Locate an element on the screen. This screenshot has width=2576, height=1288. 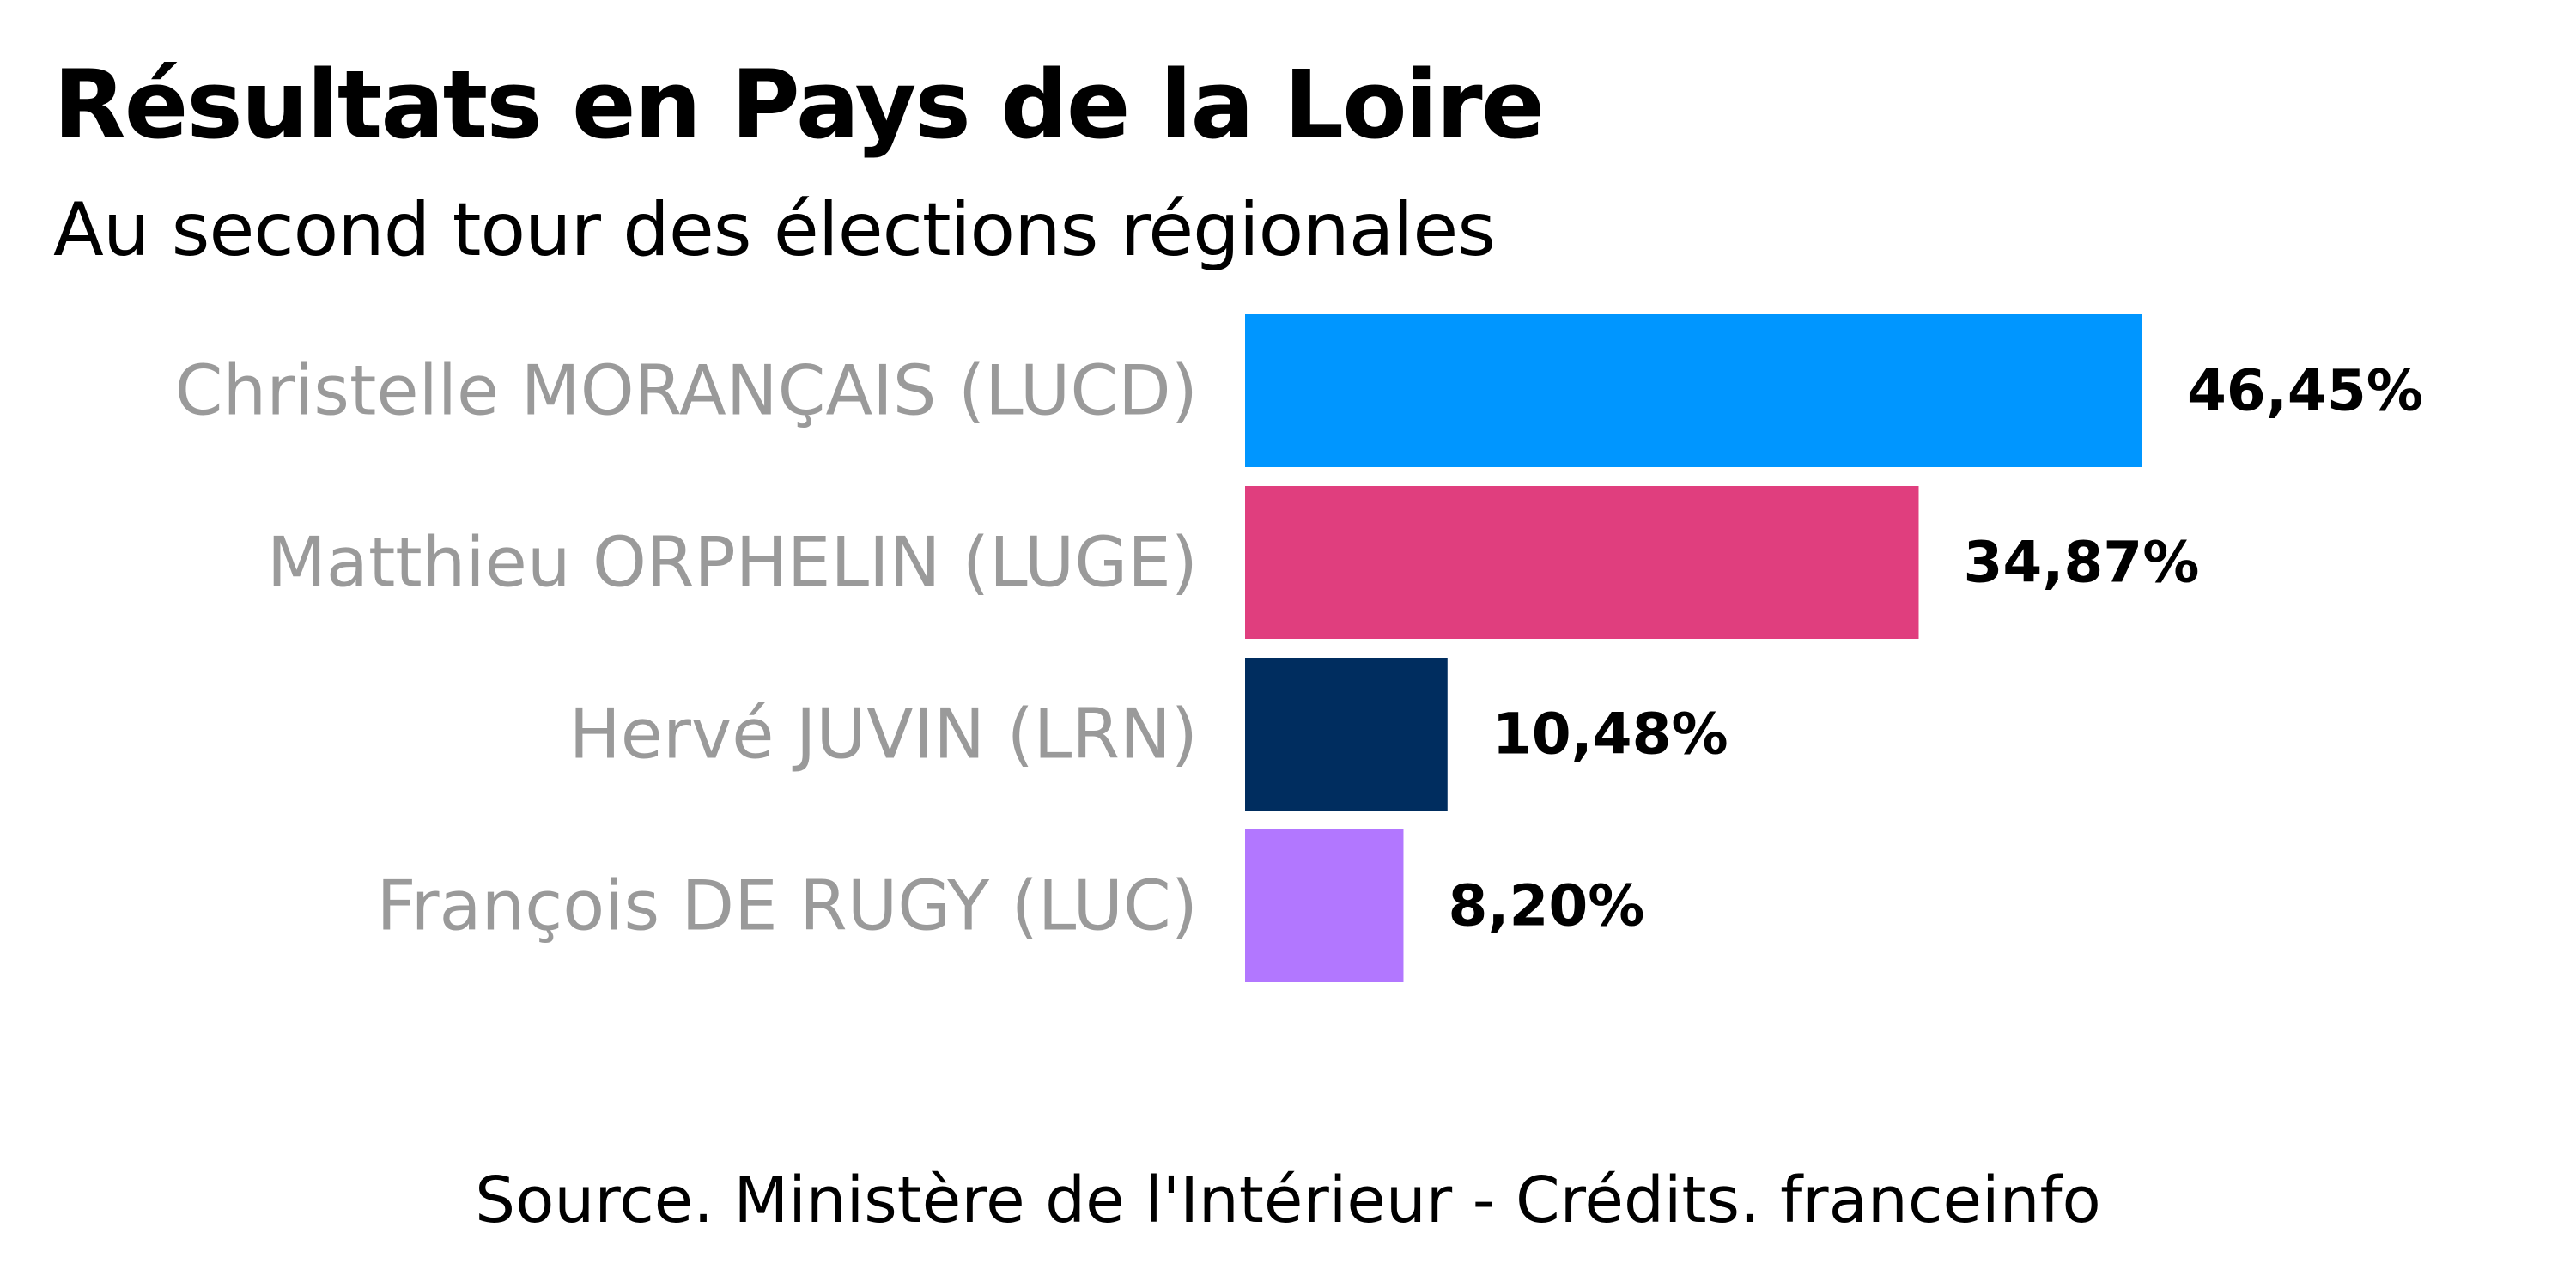
category-label-1: Christelle MORANÇAIS (LUCD) is located at coordinates (686, 391).